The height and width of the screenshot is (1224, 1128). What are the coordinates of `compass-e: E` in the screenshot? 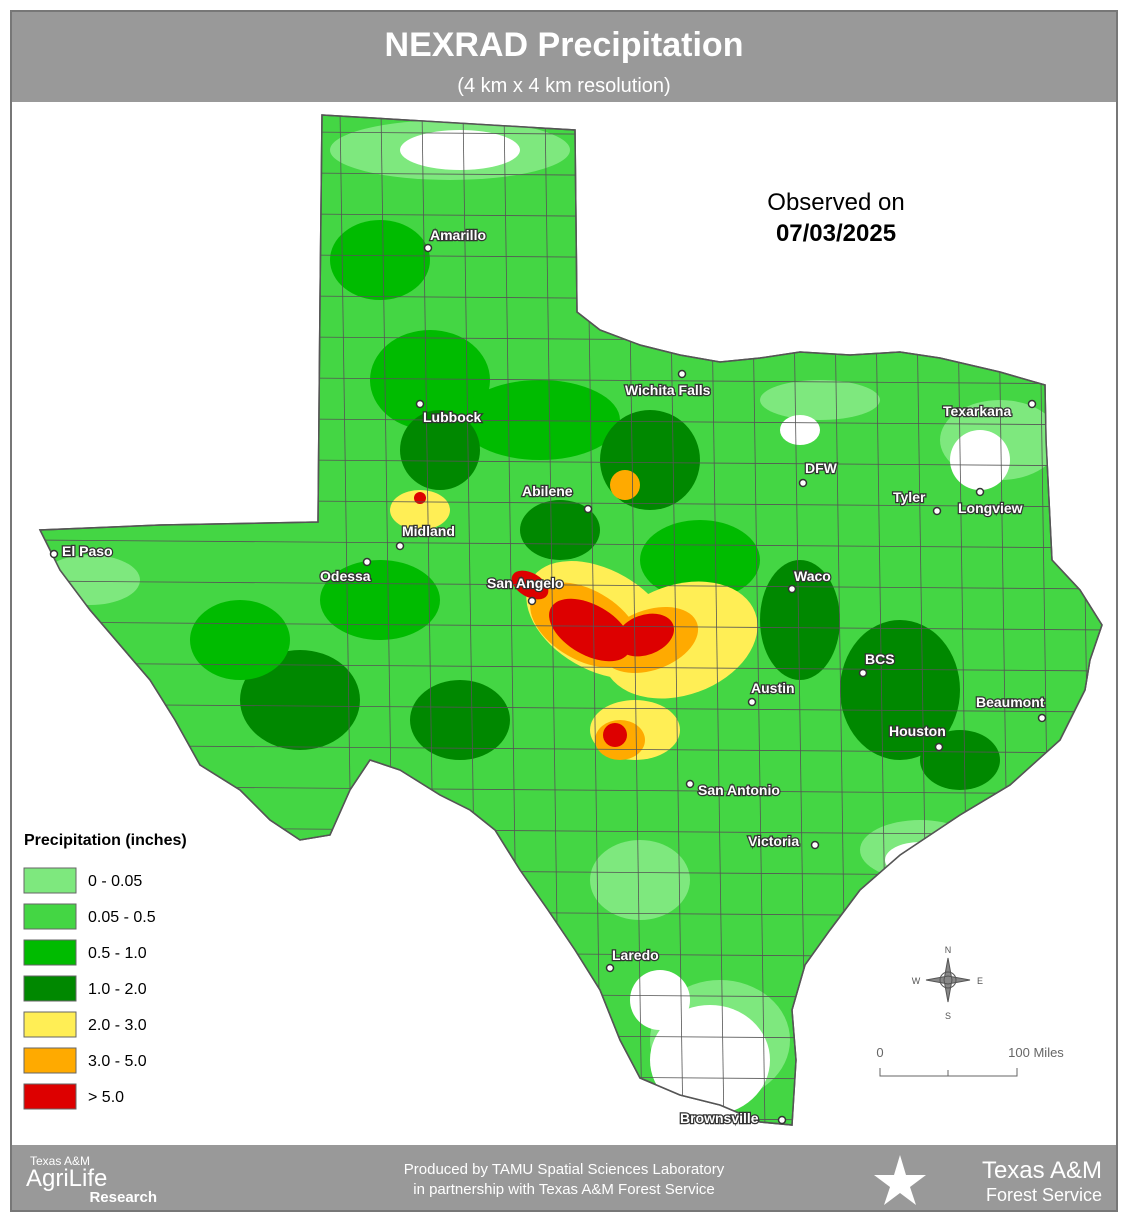 It's located at (980, 981).